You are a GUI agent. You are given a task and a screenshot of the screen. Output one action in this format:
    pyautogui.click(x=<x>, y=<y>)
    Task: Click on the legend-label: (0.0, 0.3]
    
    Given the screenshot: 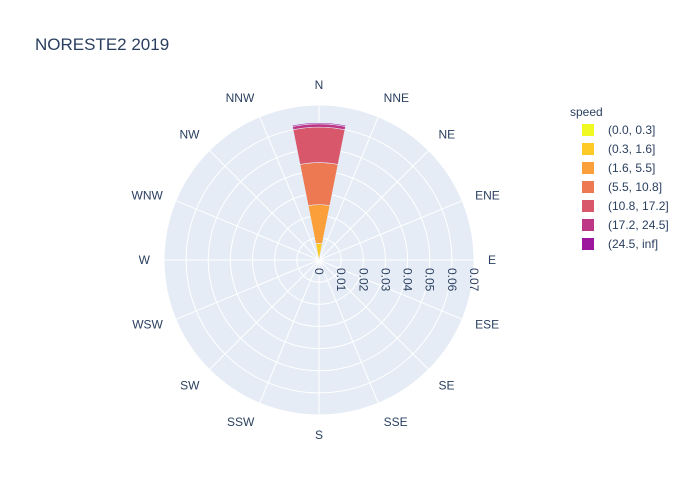 What is the action you would take?
    pyautogui.click(x=631, y=130)
    